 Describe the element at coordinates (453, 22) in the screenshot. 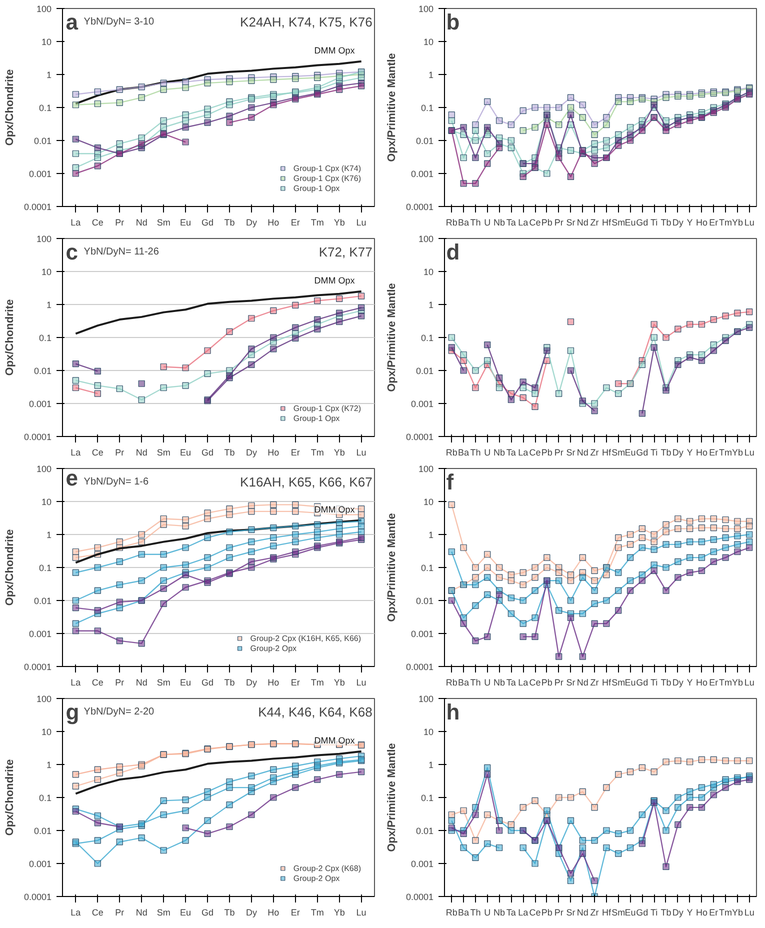

I see `chart-title: b` at that location.